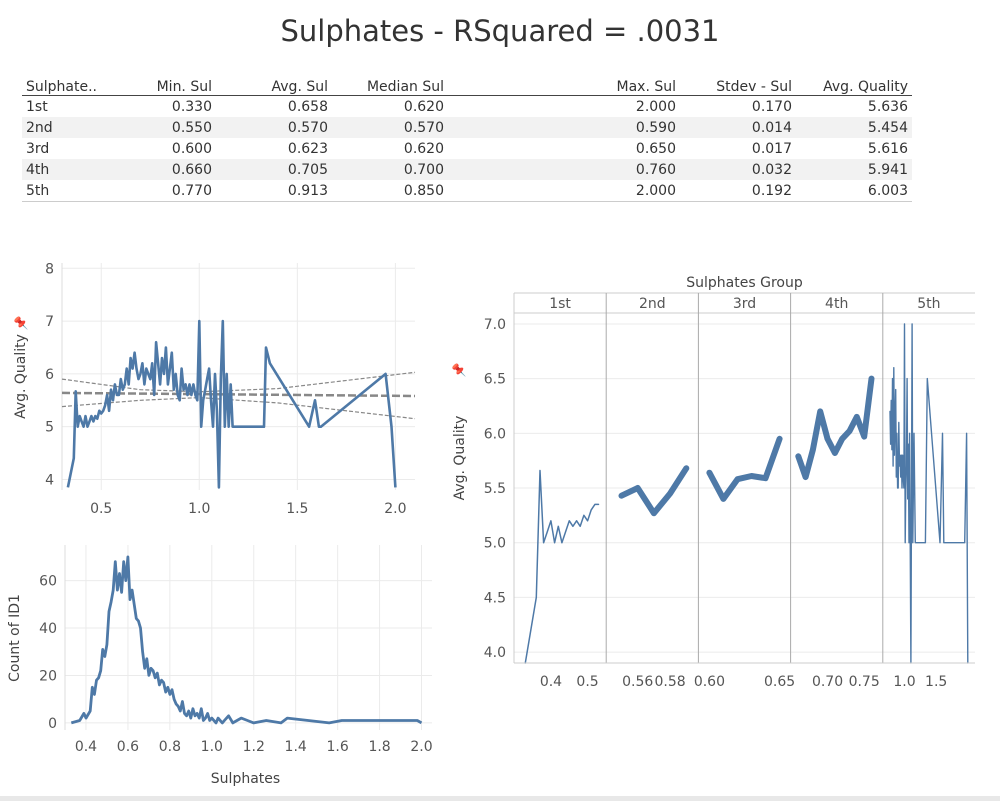 This screenshot has width=1000, height=801. I want to click on table-cell: 0.850, so click(390, 191).